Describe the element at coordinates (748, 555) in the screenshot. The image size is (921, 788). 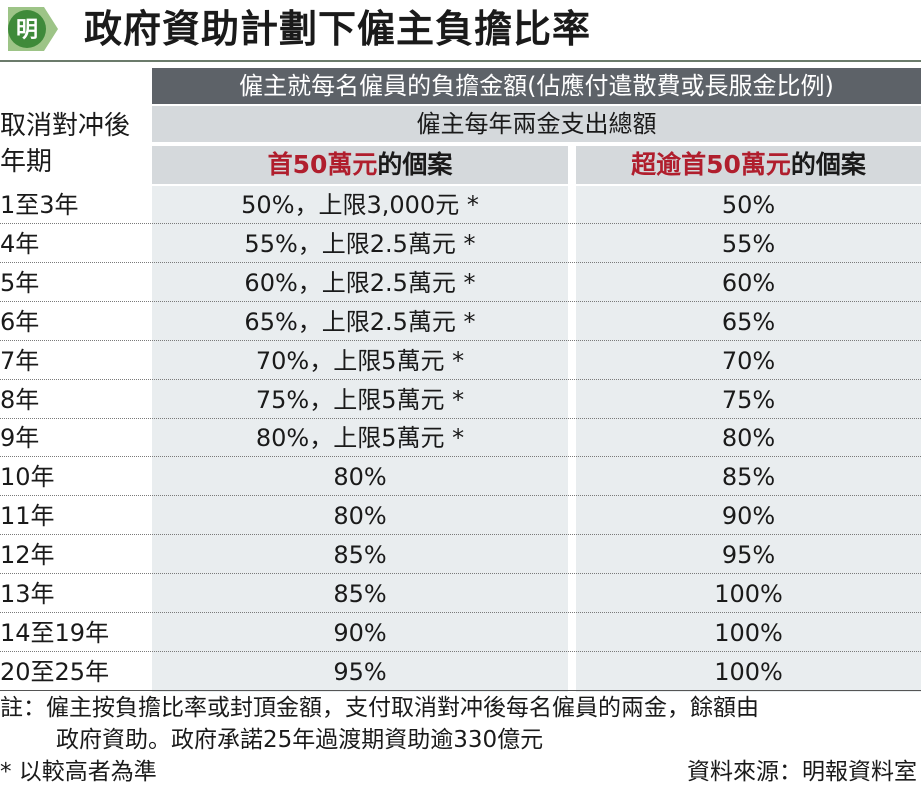
I see `over-500k-cell: 95%` at that location.